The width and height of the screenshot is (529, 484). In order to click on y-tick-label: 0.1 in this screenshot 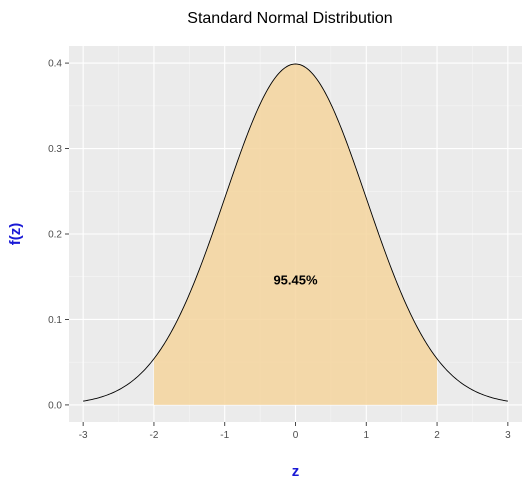, I will do `click(55, 320)`.